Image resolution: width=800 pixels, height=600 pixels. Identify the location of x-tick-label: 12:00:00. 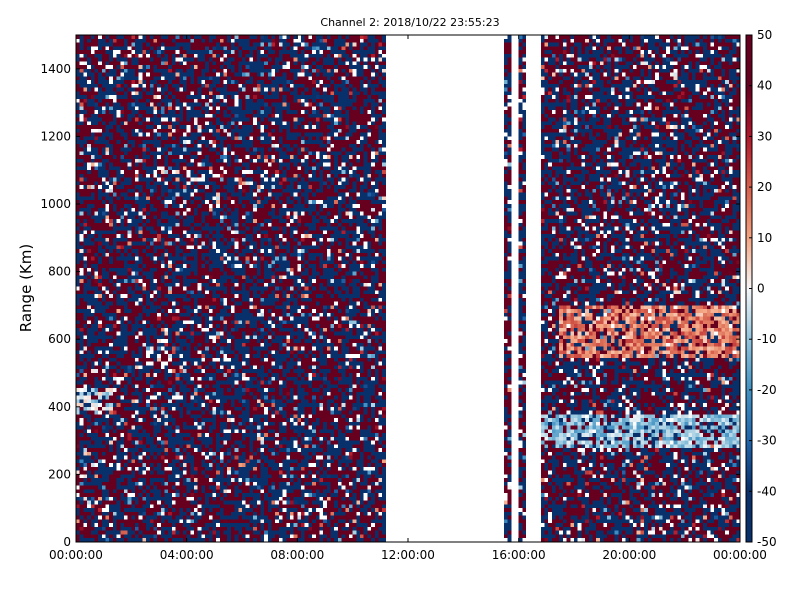
(408, 555).